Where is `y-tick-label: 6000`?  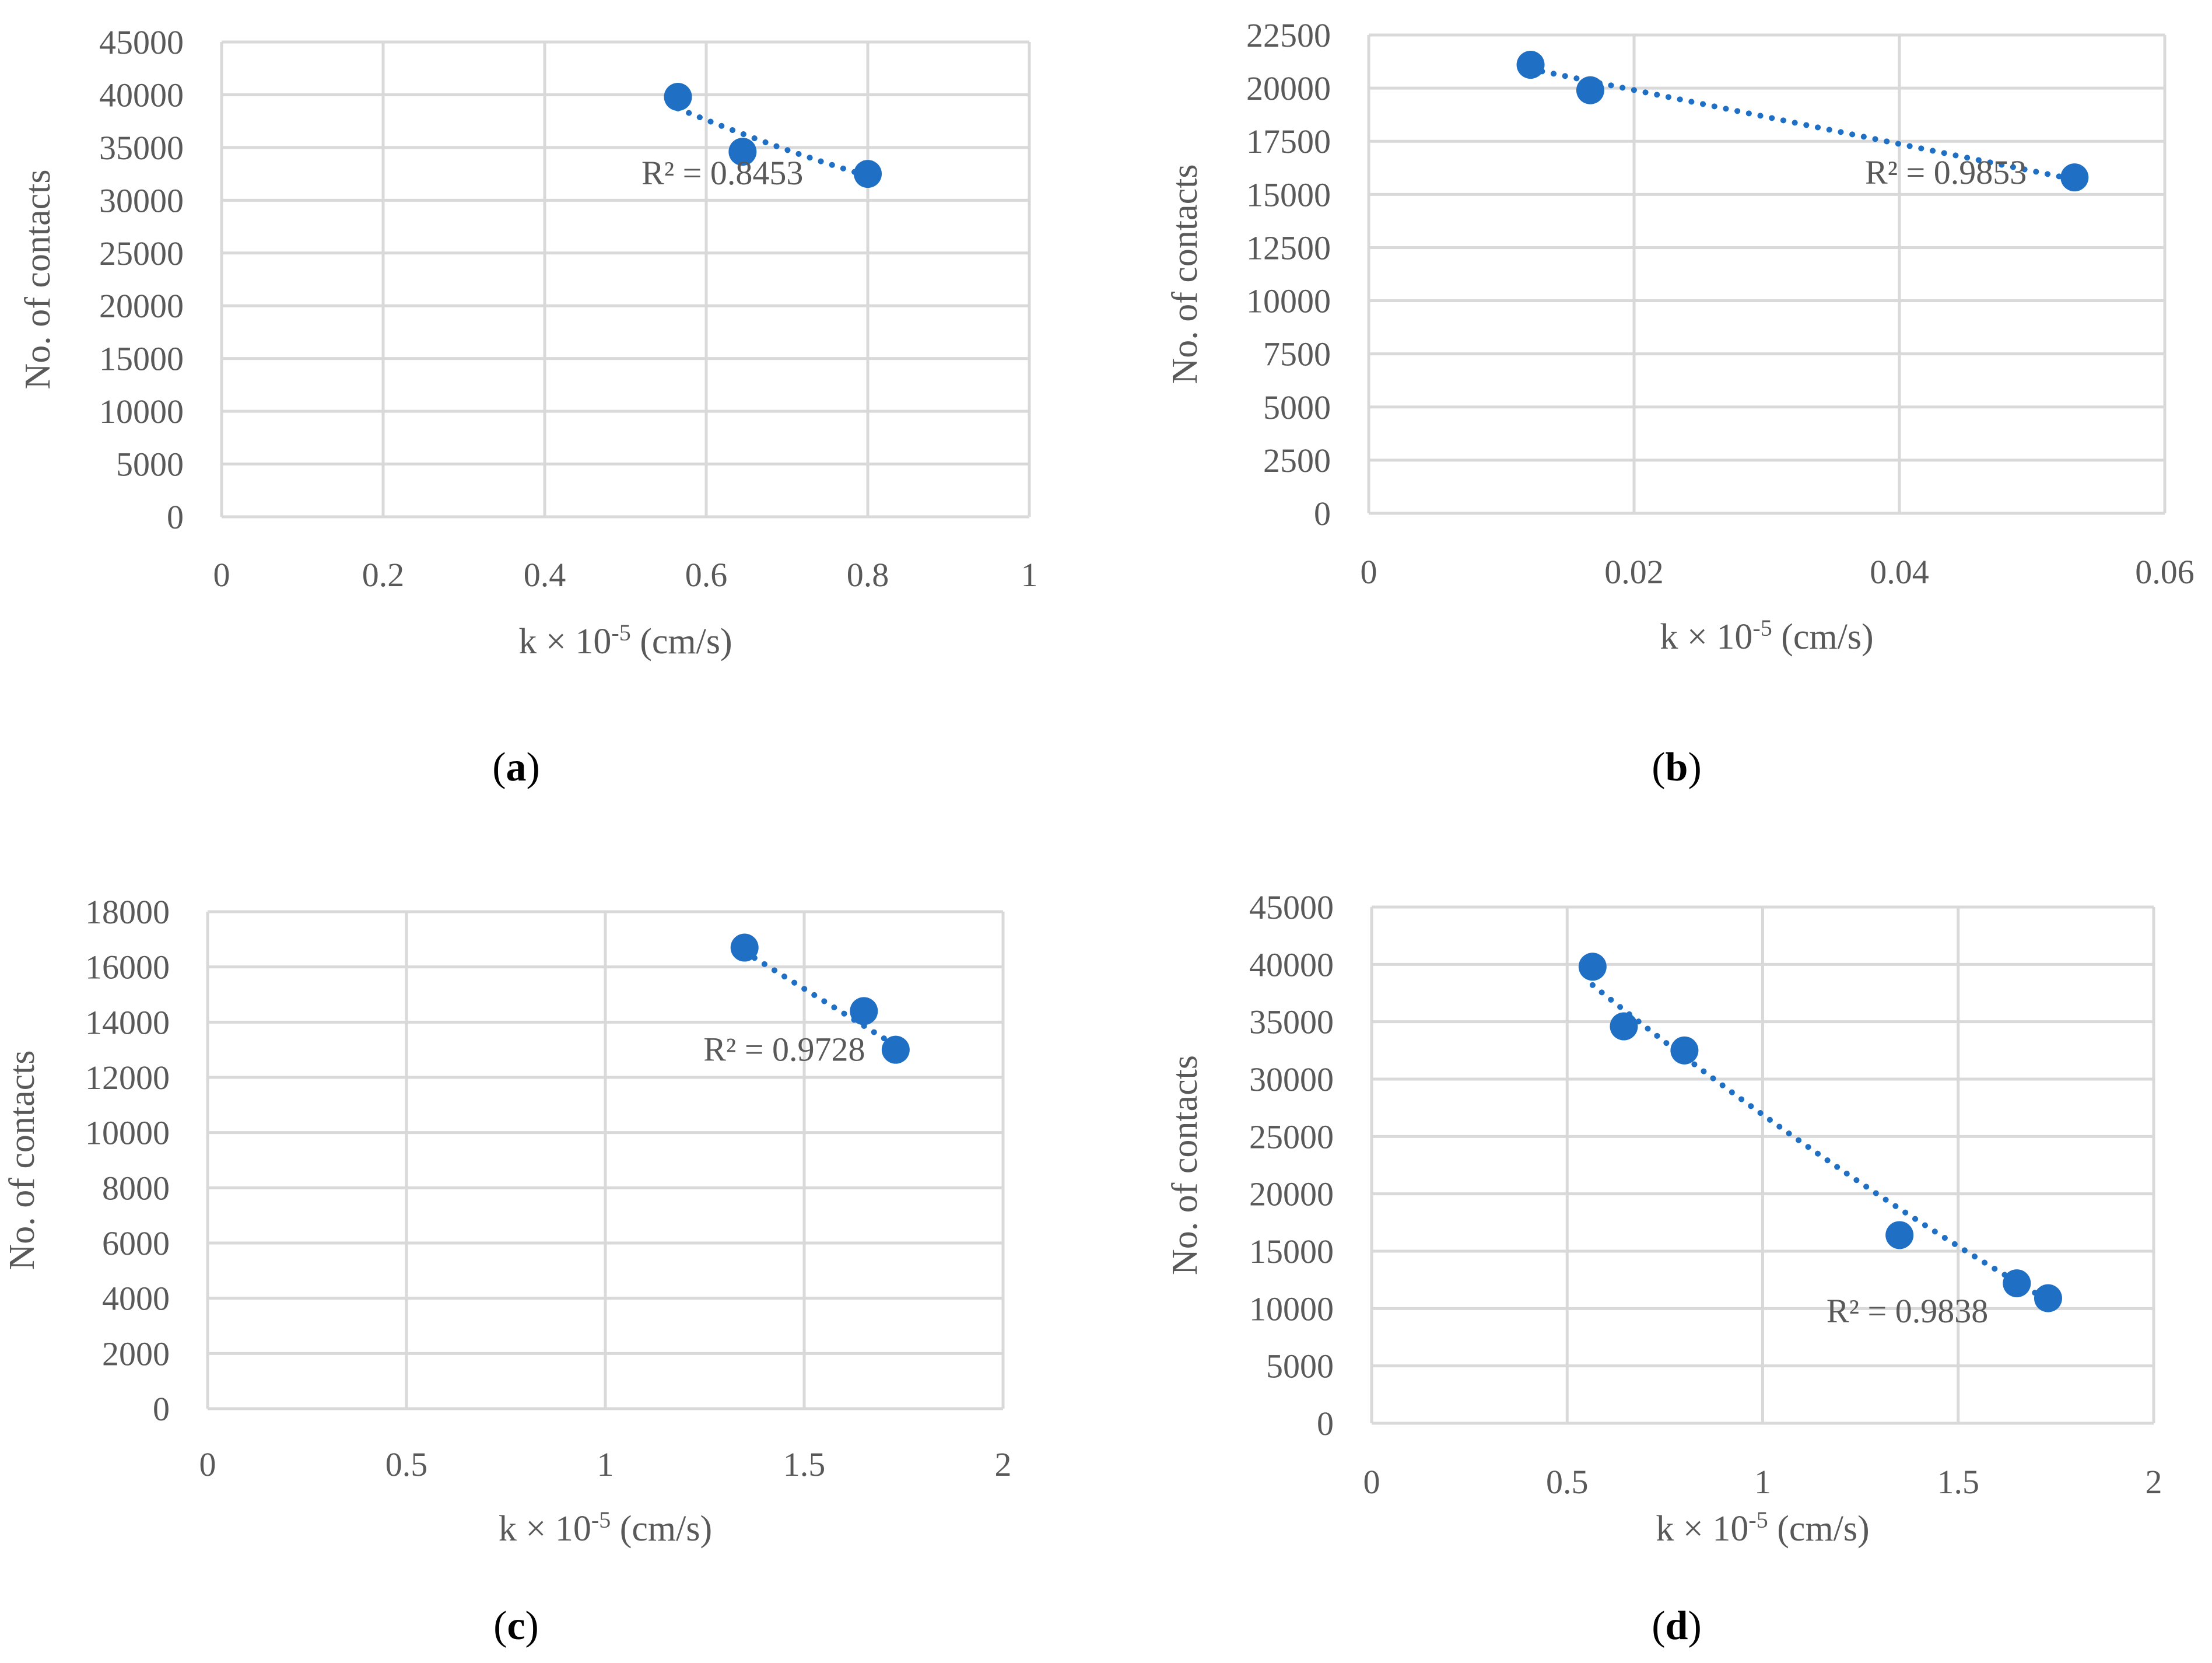
y-tick-label: 6000 is located at coordinates (136, 1243).